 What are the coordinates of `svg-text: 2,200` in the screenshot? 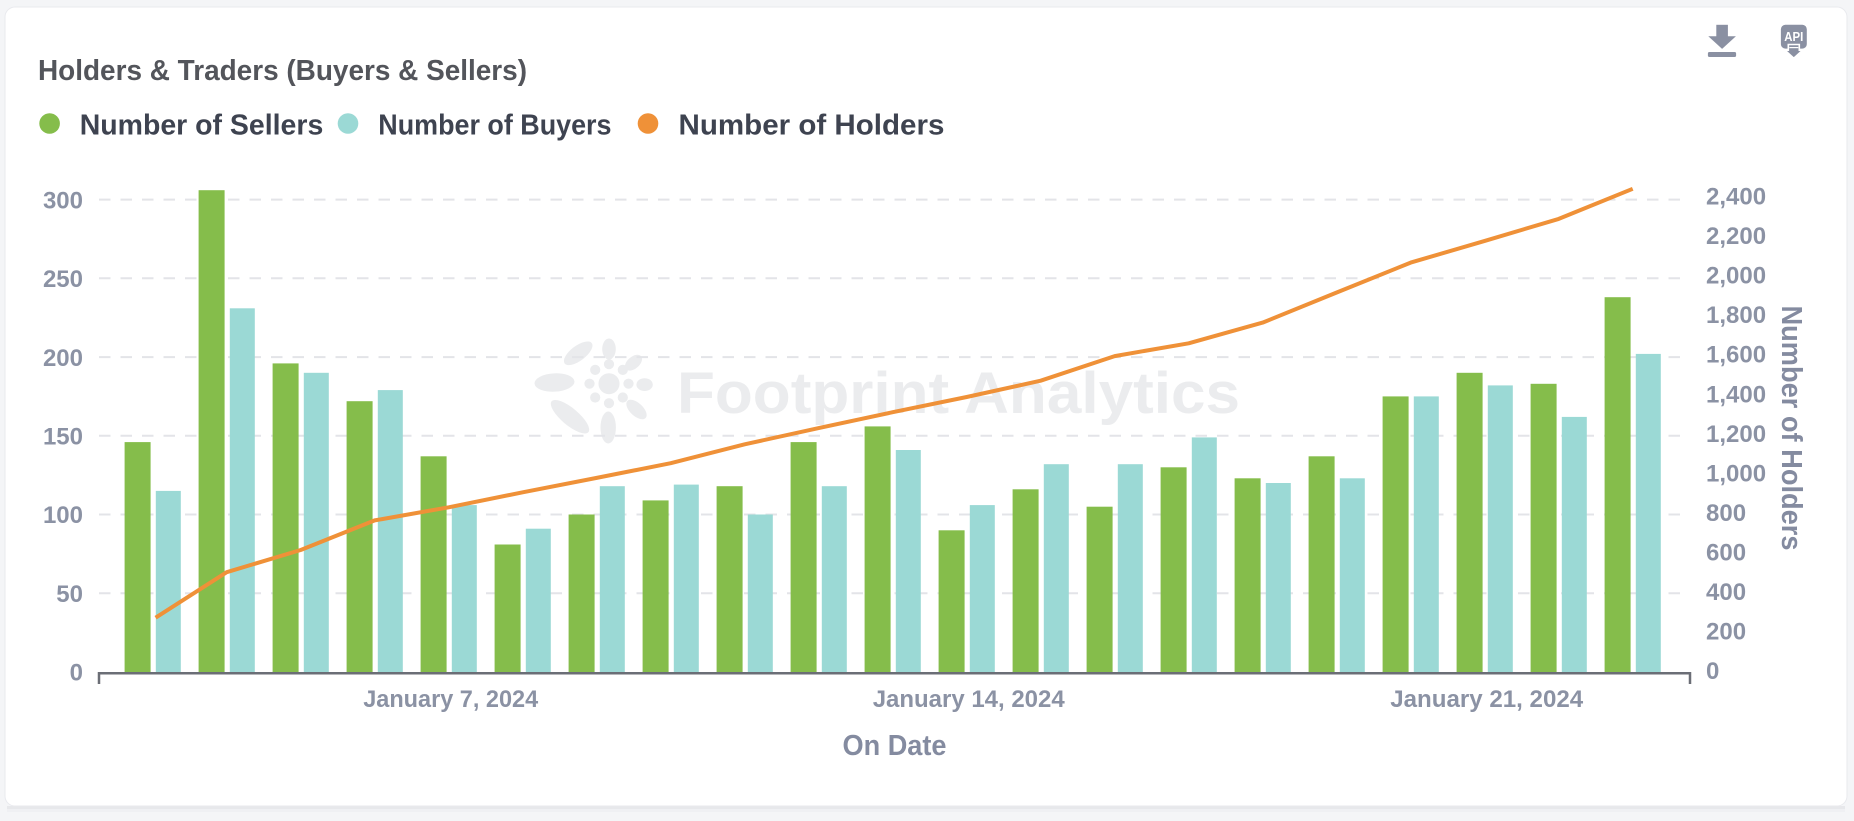 It's located at (1736, 236).